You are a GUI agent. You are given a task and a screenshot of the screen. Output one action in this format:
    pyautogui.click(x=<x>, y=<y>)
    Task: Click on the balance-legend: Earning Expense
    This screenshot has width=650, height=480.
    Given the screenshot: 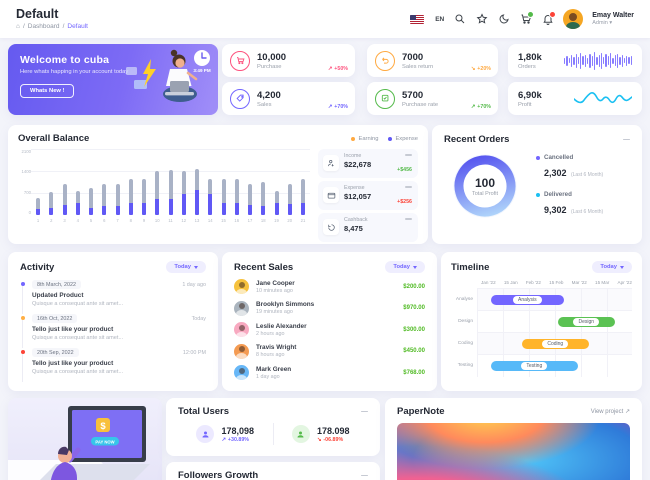 What is the action you would take?
    pyautogui.click(x=384, y=139)
    